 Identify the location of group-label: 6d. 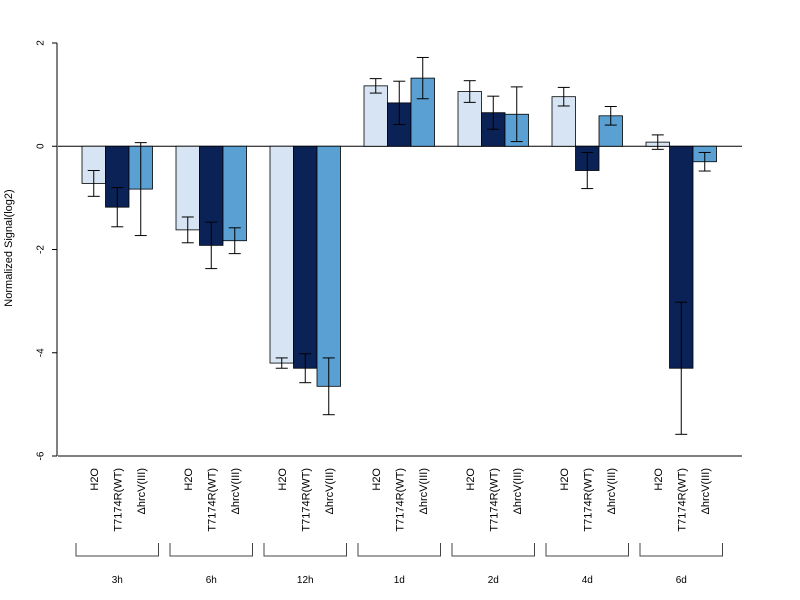
(681, 580).